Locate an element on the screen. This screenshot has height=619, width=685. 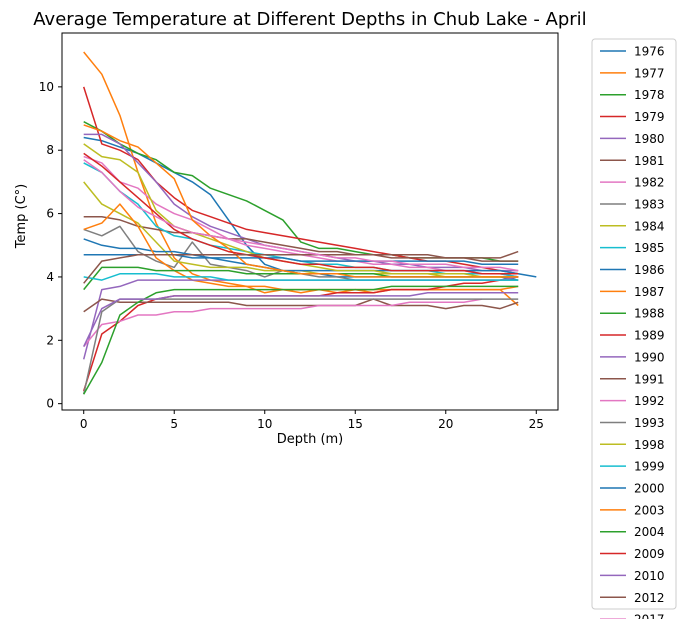
y-tick-label: 0 is located at coordinates (50, 404).